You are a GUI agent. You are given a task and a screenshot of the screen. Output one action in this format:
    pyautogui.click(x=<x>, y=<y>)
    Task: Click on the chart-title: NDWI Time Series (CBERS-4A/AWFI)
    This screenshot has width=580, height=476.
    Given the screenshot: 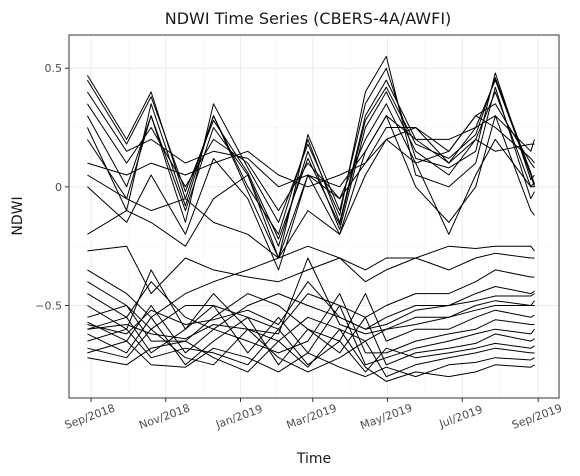 What is the action you would take?
    pyautogui.click(x=308, y=18)
    